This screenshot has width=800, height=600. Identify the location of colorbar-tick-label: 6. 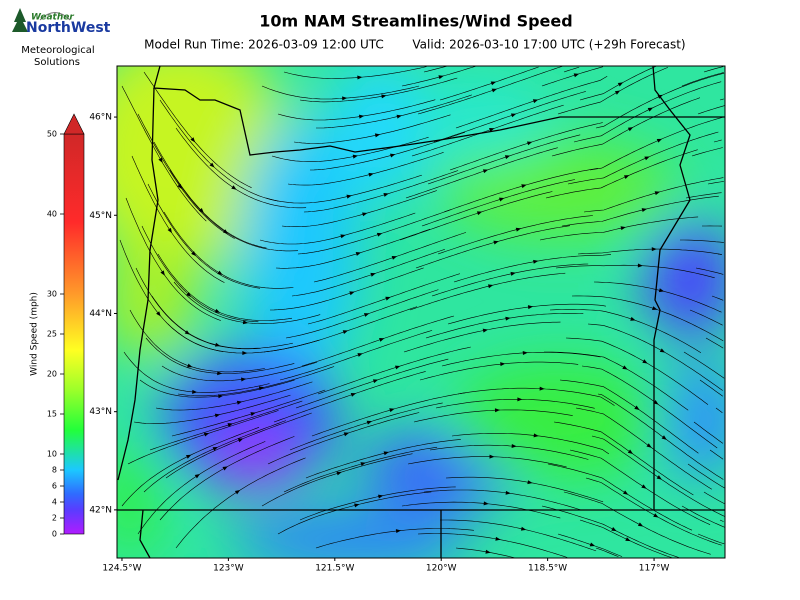
(54, 486).